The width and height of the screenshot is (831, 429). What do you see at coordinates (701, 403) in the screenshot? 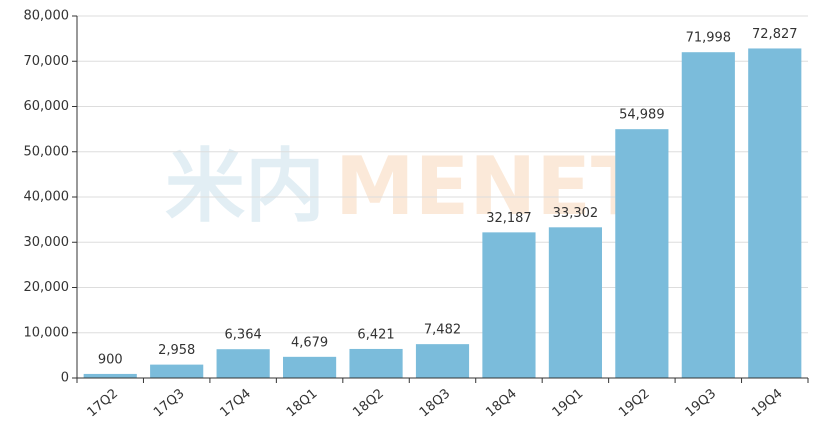
I see `x-tick-label: 19Q3` at bounding box center [701, 403].